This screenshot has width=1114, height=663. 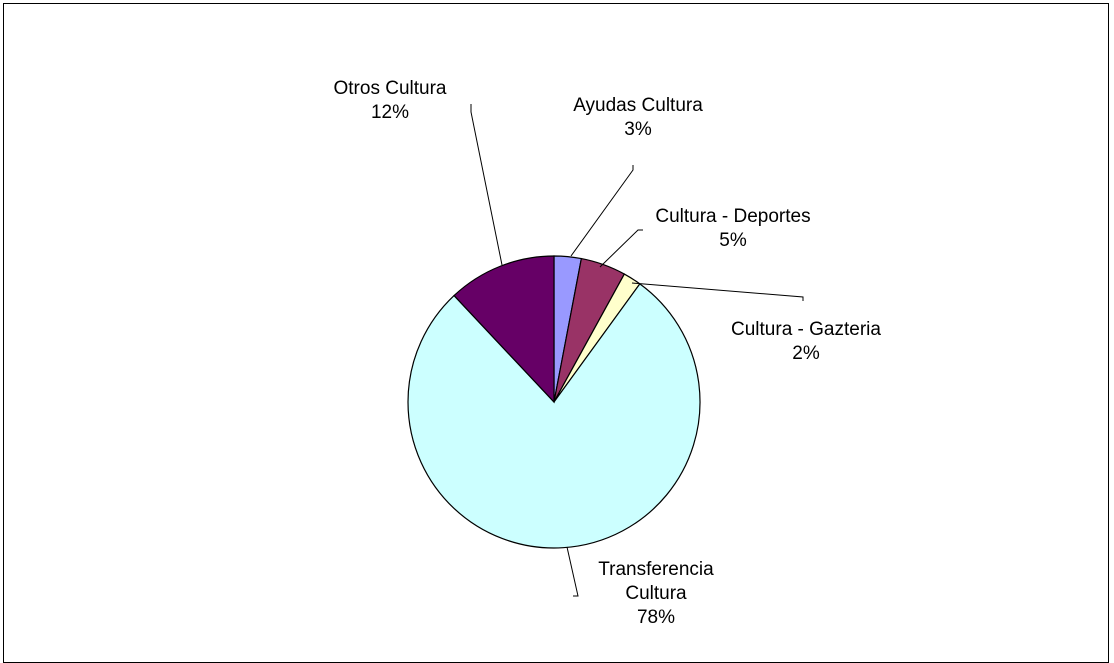 I want to click on data-label: Ayudas Cultura 3%, so click(x=638, y=117).